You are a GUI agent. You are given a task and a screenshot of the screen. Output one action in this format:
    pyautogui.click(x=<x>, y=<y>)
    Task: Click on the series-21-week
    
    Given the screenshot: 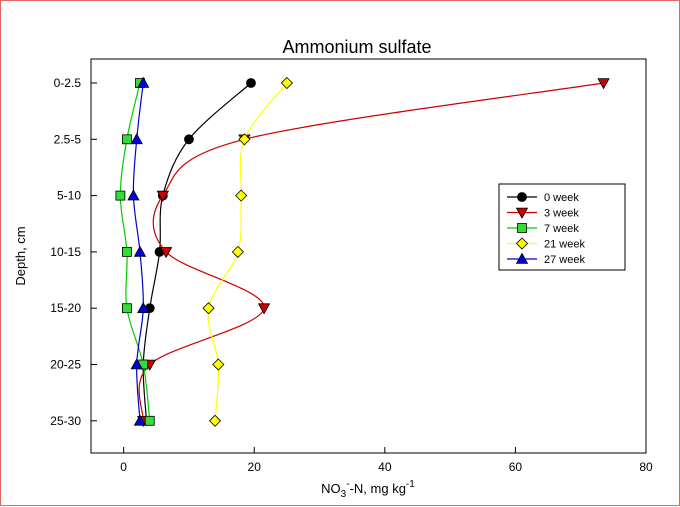 What is the action you would take?
    pyautogui.click(x=247, y=251)
    